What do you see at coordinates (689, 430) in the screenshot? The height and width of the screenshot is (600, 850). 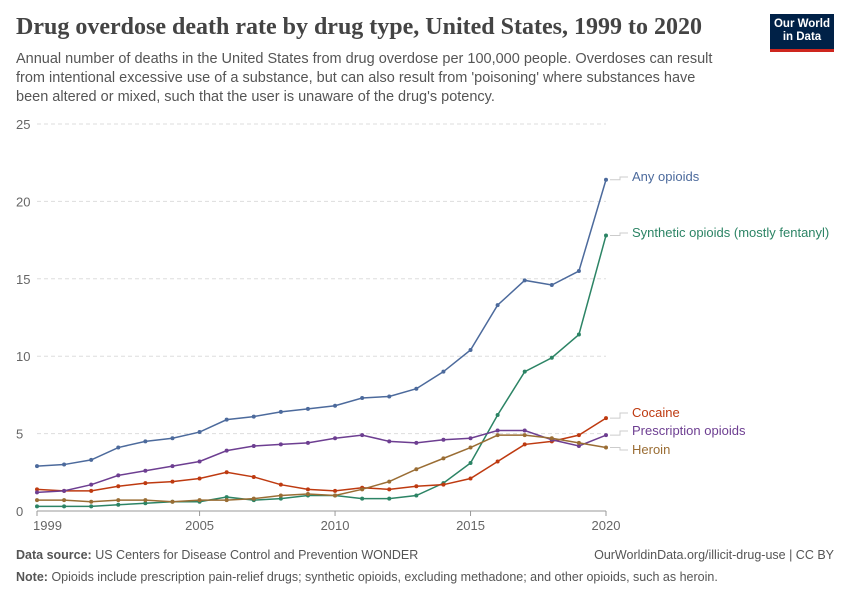 I see `series-label: Prescription opioids` at bounding box center [689, 430].